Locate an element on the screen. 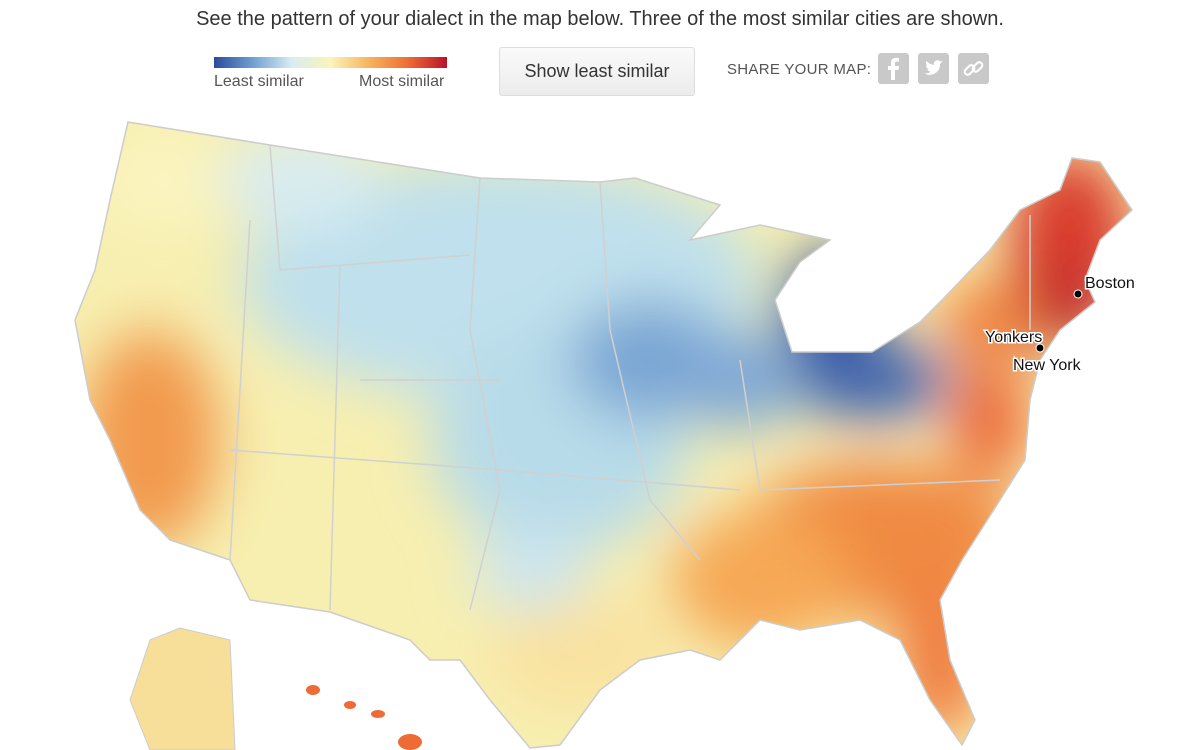 This screenshot has height=750, width=1200. city-label: New York is located at coordinates (1047, 365).